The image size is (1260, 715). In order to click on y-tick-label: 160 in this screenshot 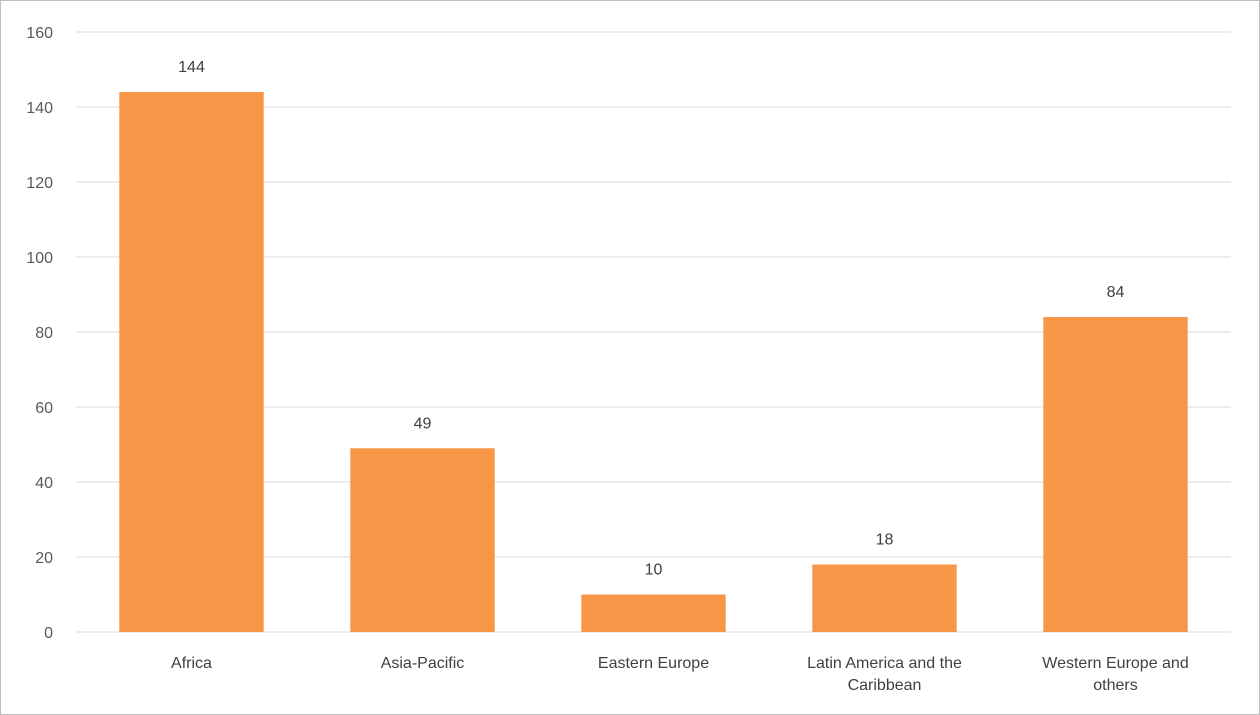, I will do `click(39, 33)`.